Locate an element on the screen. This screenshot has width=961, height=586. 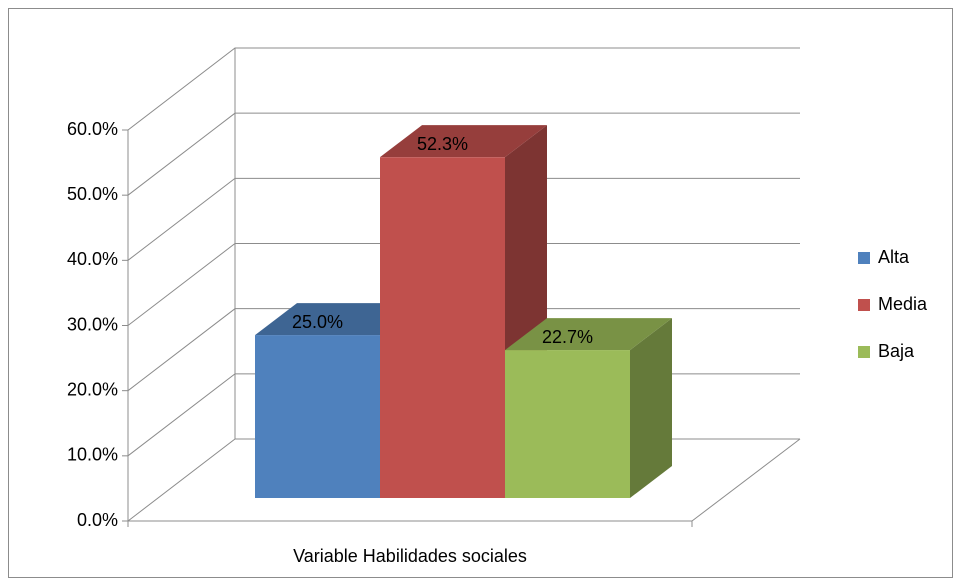
y-tick-label: 0.0% is located at coordinates (97, 520).